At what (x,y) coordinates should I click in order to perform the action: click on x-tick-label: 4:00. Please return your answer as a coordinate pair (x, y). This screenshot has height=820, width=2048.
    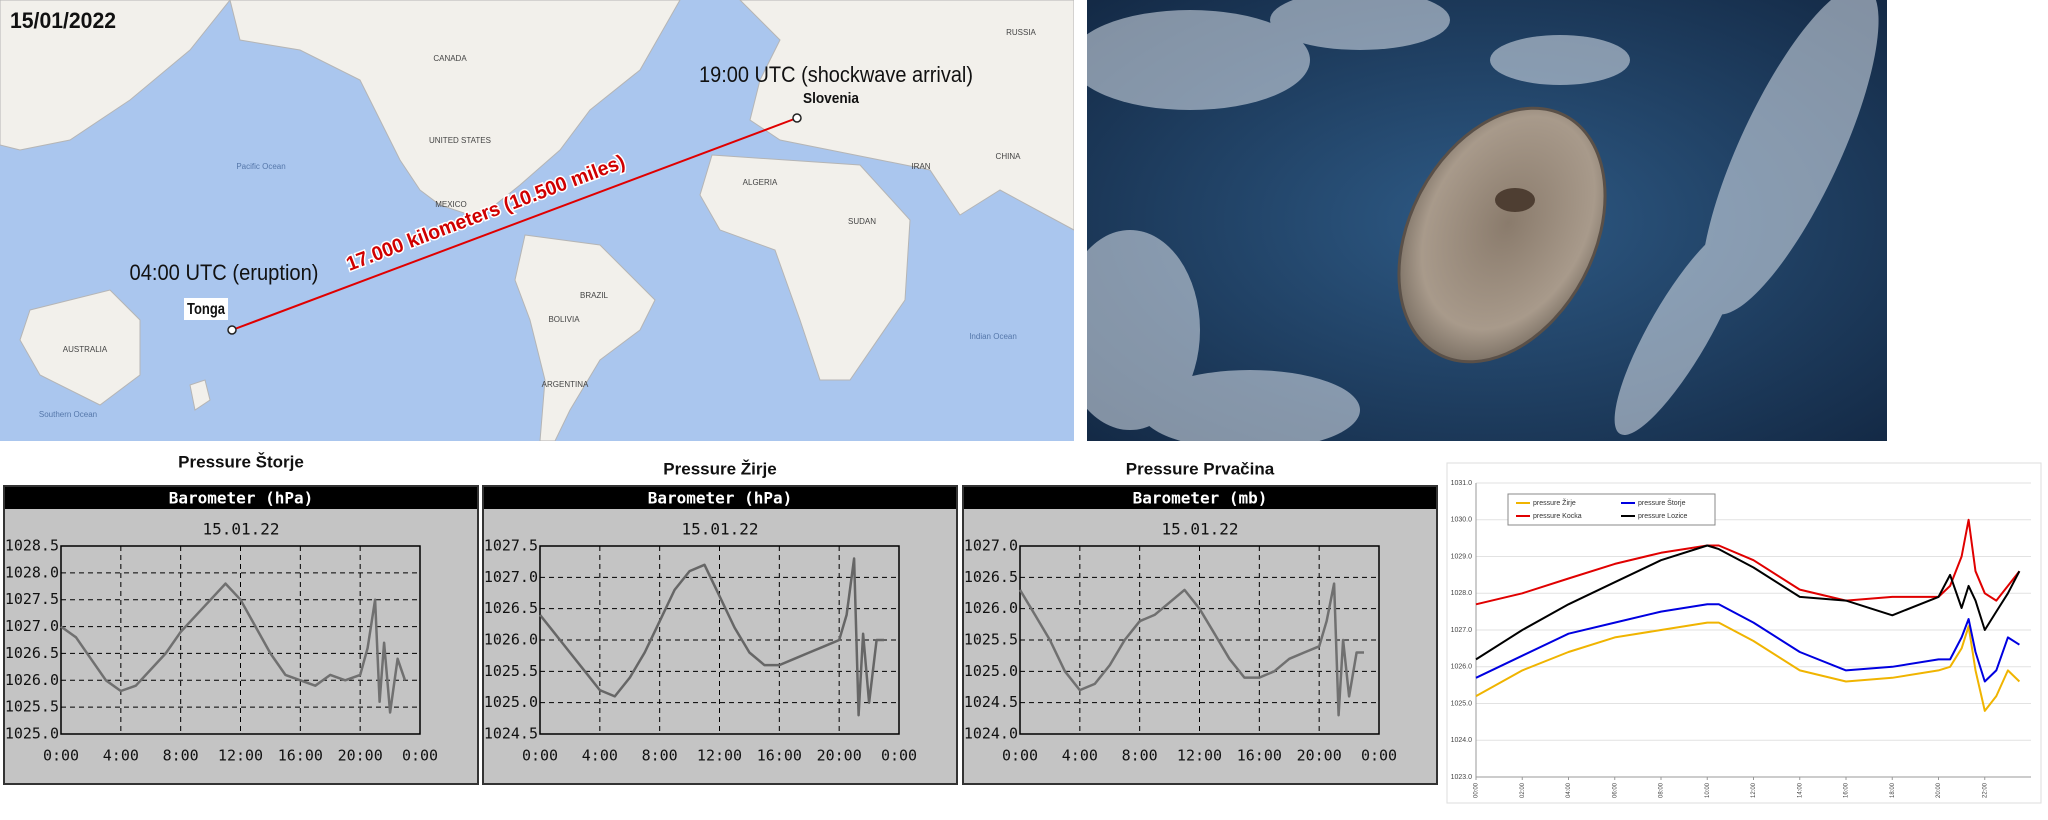
    Looking at the image, I should click on (121, 756).